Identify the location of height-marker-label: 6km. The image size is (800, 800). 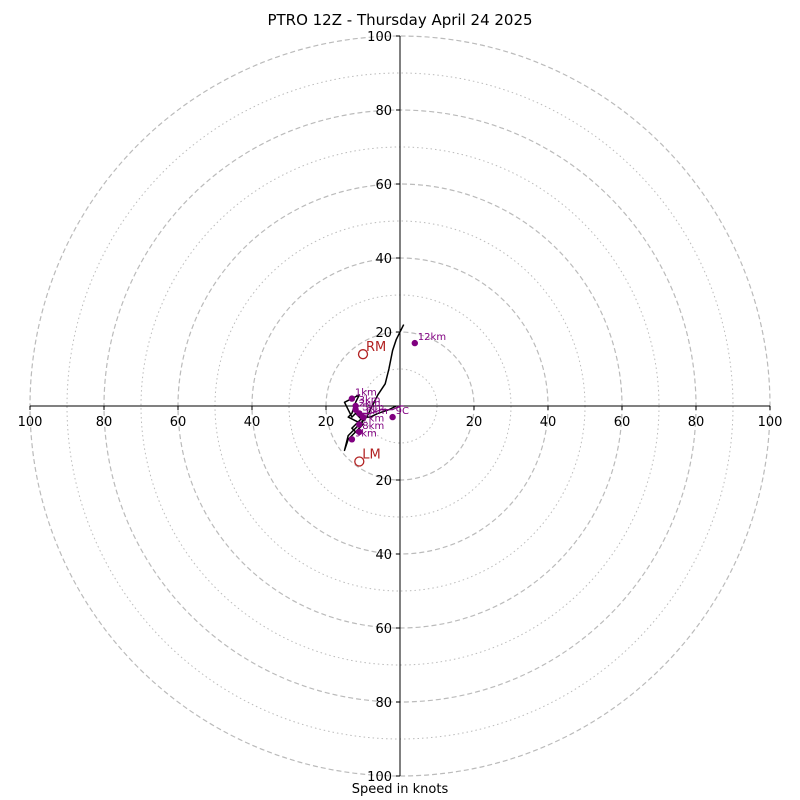
(377, 411).